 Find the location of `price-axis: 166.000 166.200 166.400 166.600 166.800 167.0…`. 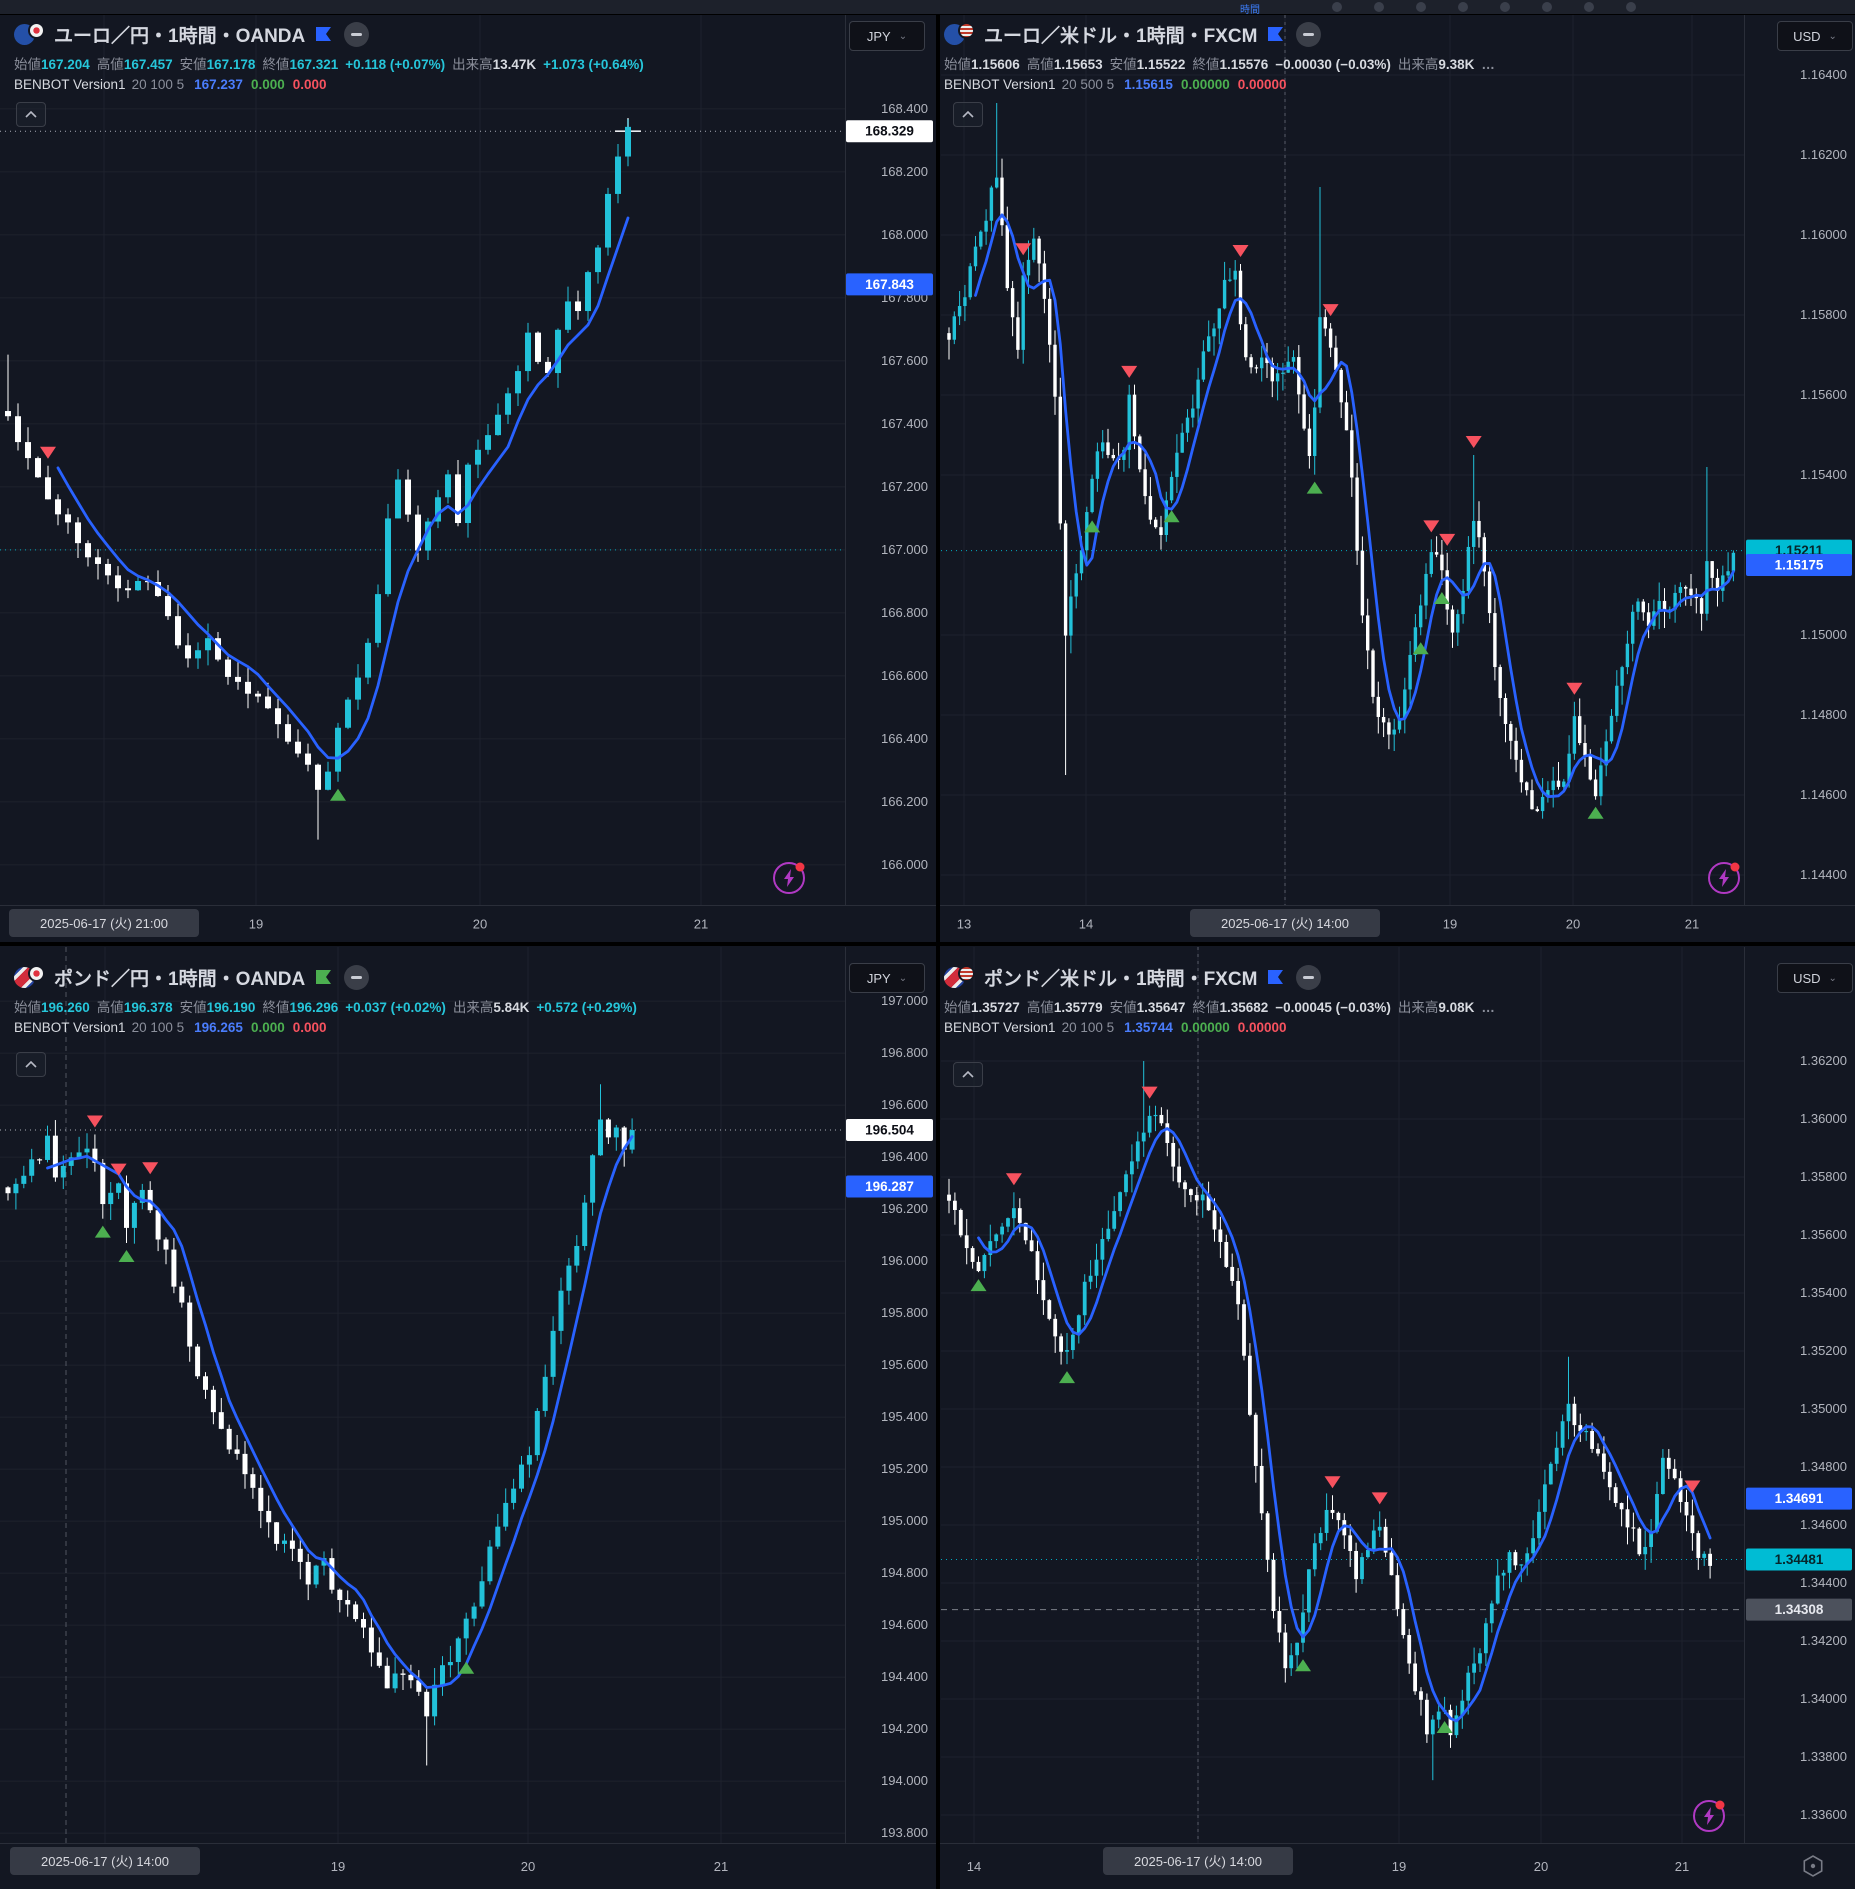

price-axis: 166.000 166.200 166.400 166.600 166.800 167.0… is located at coordinates (890, 478).